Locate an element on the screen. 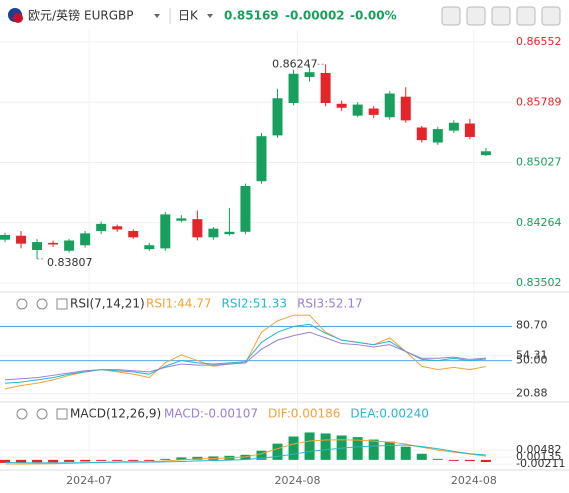  change: -0.00002 is located at coordinates (315, 16).